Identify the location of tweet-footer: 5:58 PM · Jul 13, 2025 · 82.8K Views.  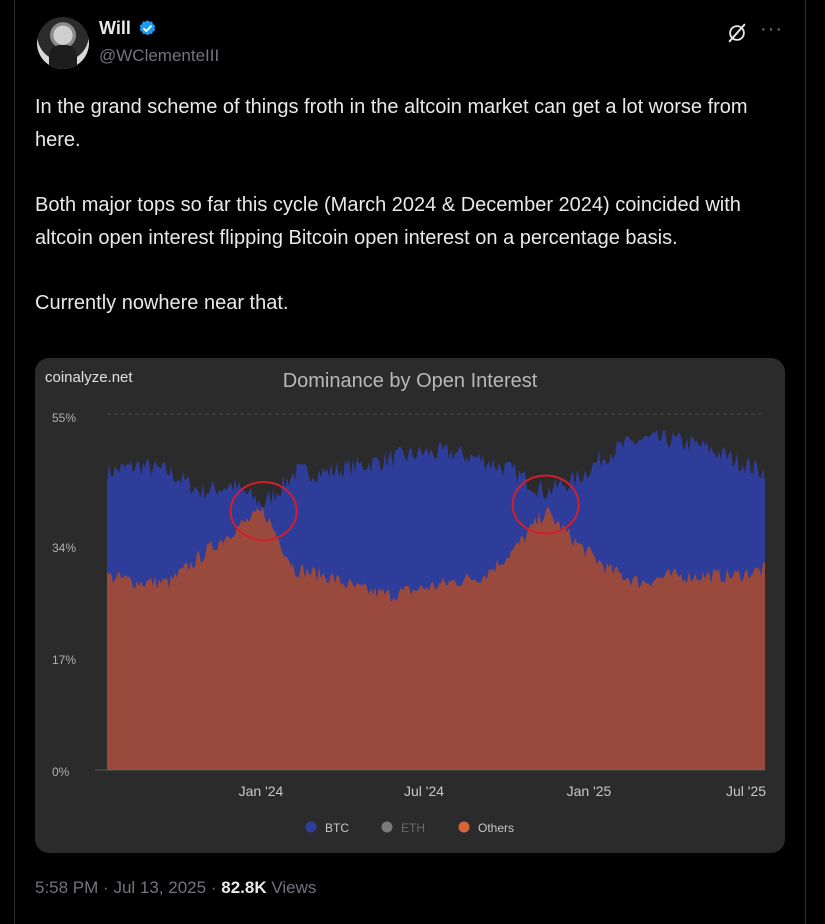
(175, 888).